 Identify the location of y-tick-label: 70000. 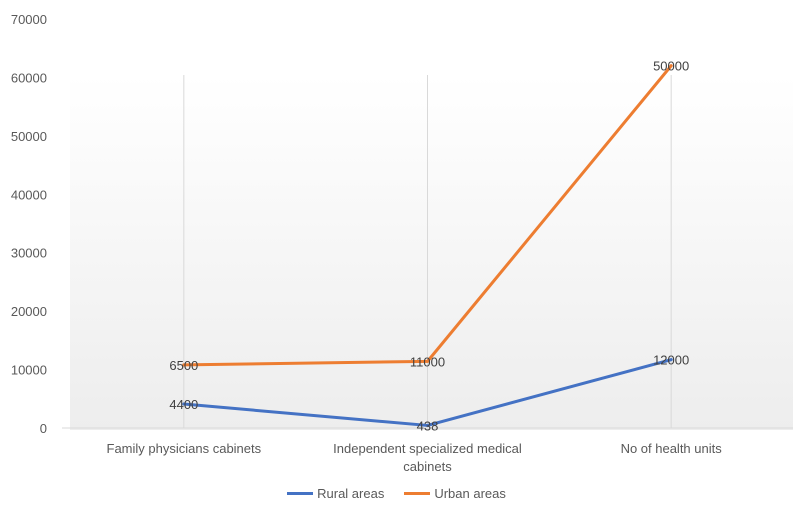
(29, 19).